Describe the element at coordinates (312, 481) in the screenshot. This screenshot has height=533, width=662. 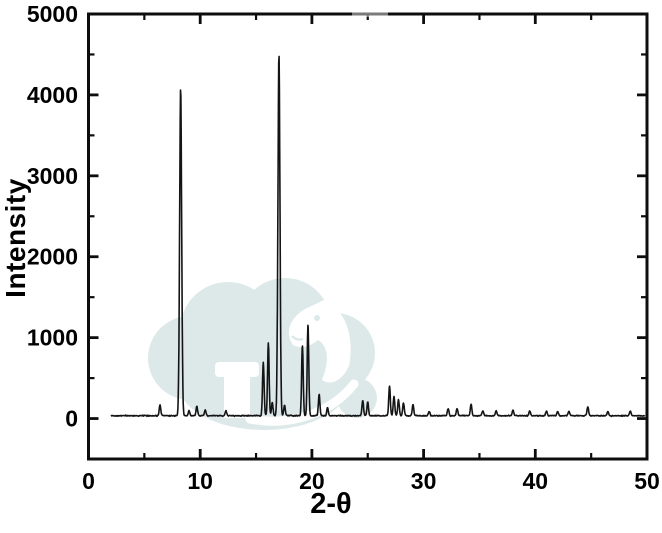
I see `x-tick-label: 20` at that location.